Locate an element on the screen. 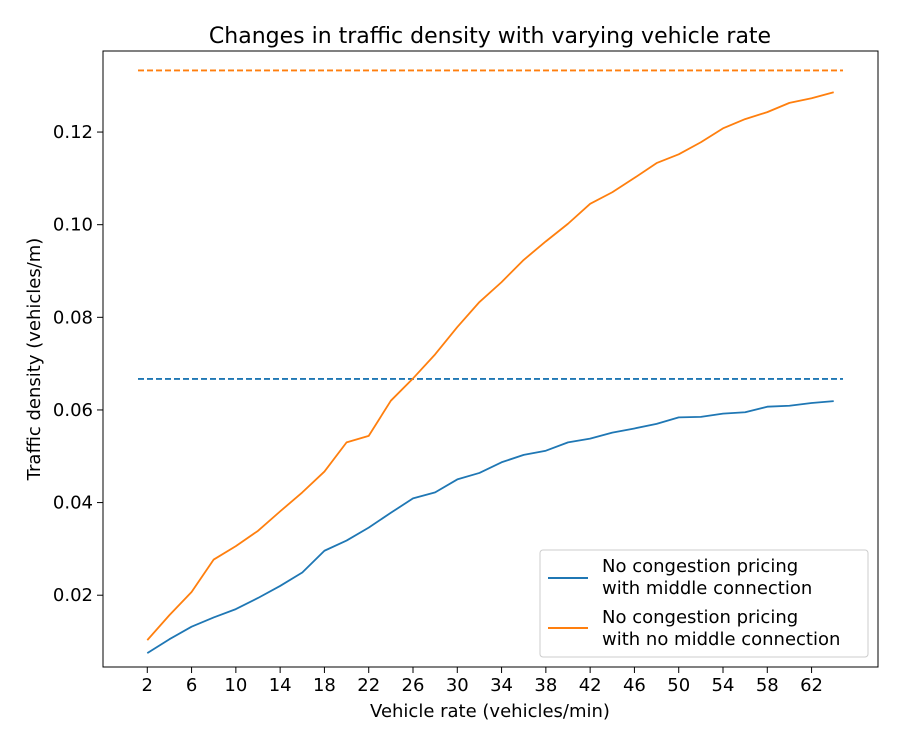  x-tick-label: 50 is located at coordinates (678, 685).